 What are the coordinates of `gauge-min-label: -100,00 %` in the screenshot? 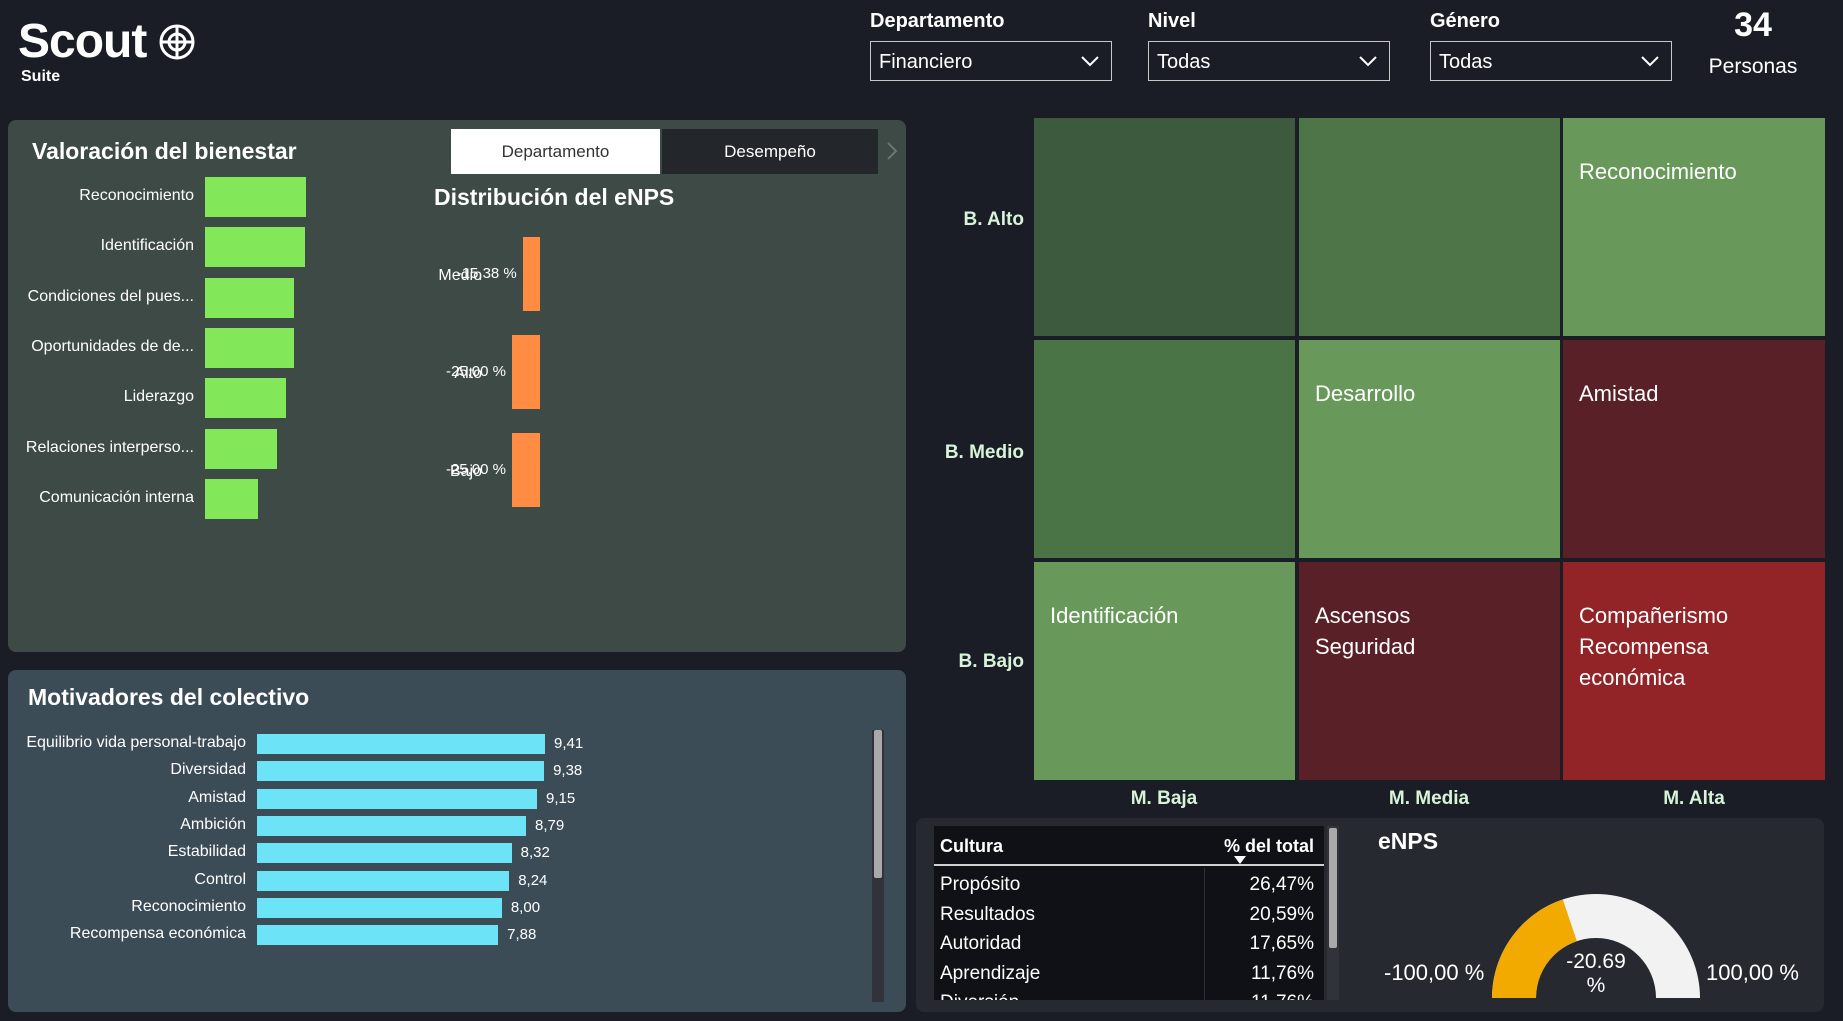 It's located at (1434, 972).